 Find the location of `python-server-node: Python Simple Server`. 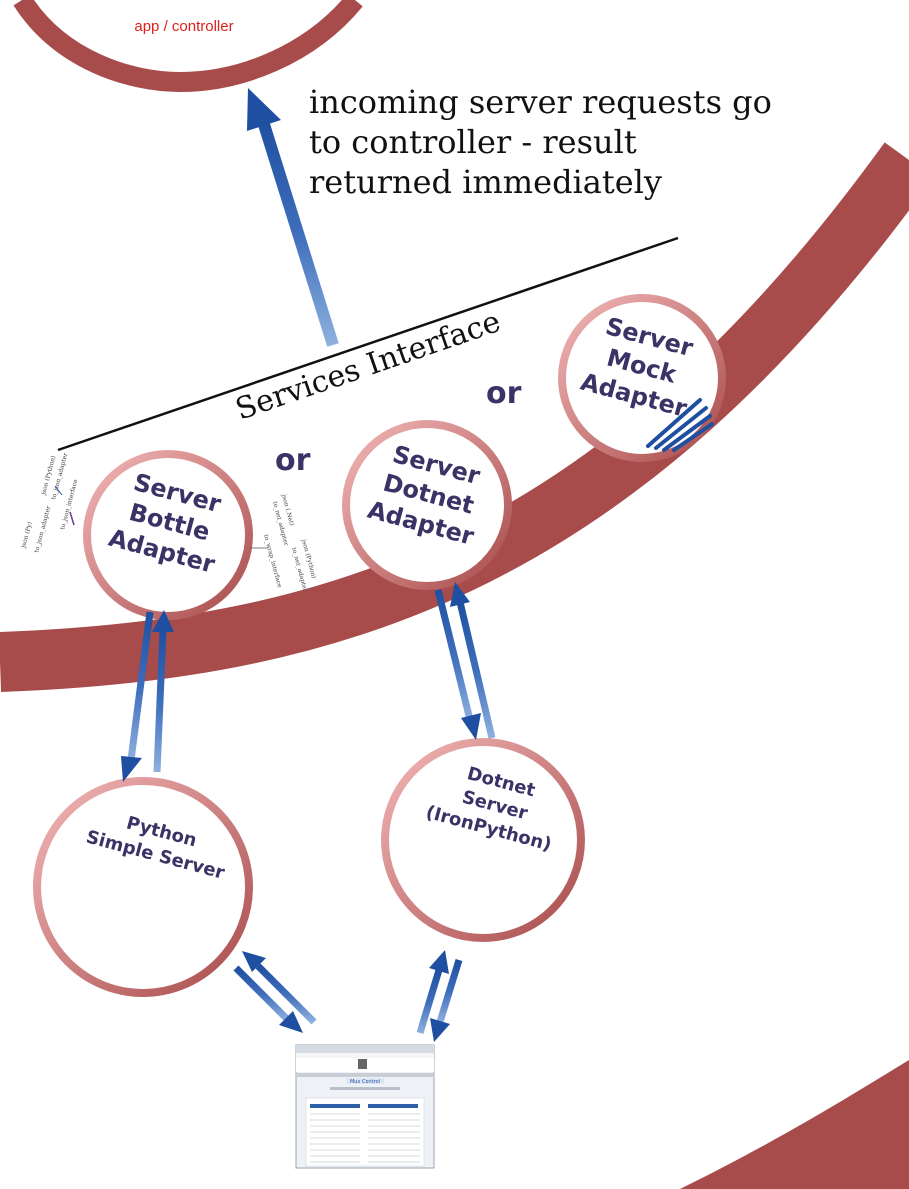

python-server-node: Python Simple Server is located at coordinates (143, 887).